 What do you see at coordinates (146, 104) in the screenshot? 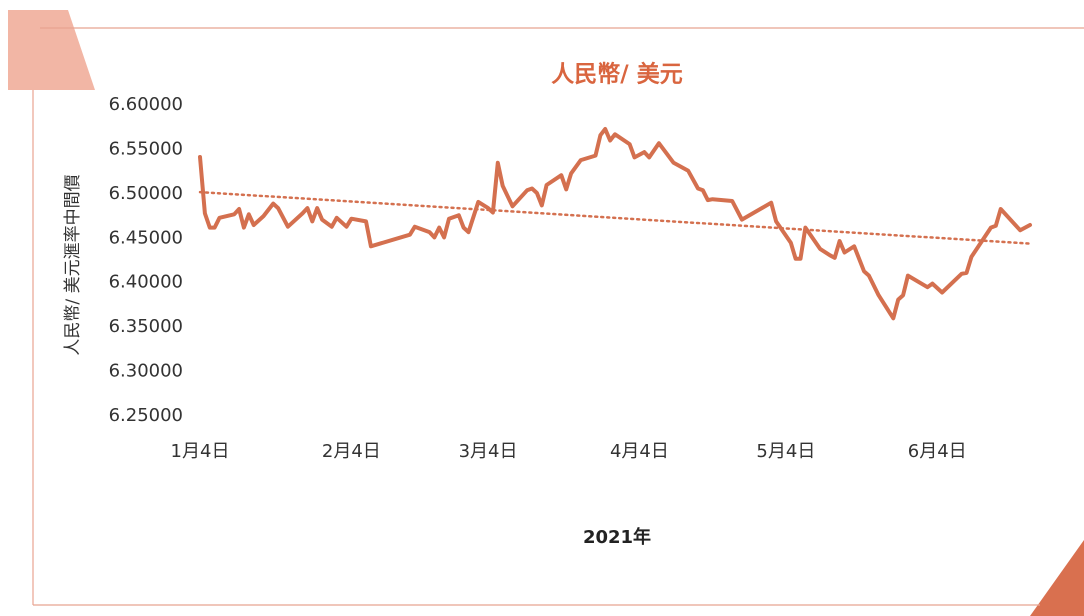
I see `y-tick-label: 6.60000` at bounding box center [146, 104].